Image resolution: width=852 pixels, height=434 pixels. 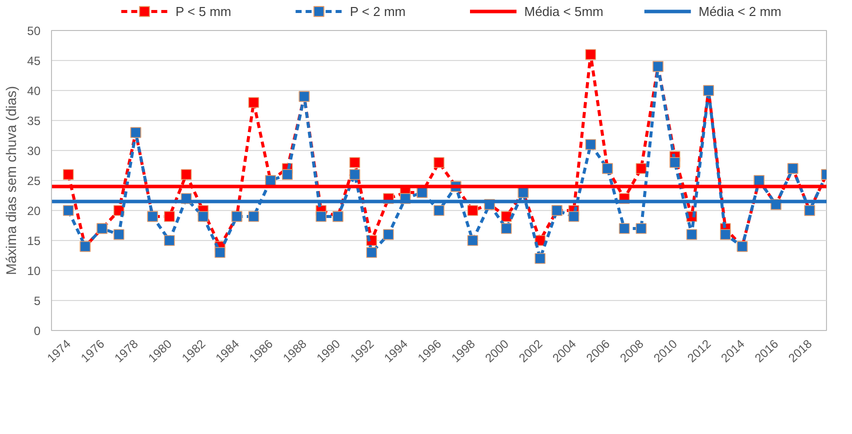 I want to click on y-tick-label: 50, so click(x=34, y=31).